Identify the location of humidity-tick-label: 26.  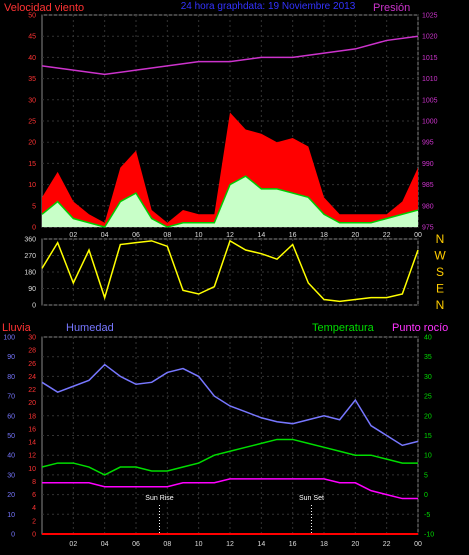
(32, 364).